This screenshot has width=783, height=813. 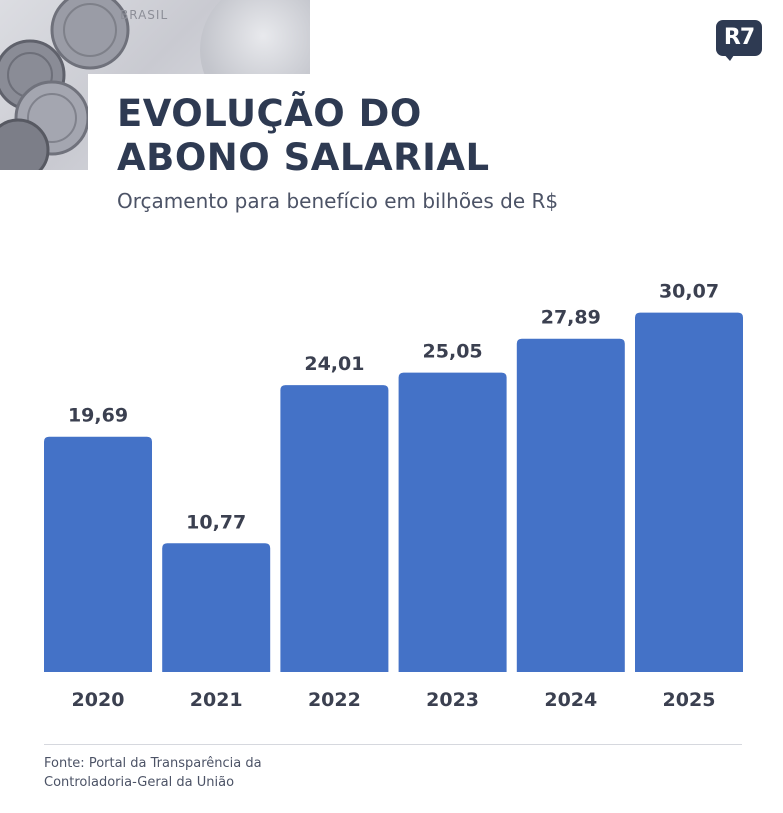 What do you see at coordinates (689, 700) in the screenshot?
I see `category-label-2025: 2025` at bounding box center [689, 700].